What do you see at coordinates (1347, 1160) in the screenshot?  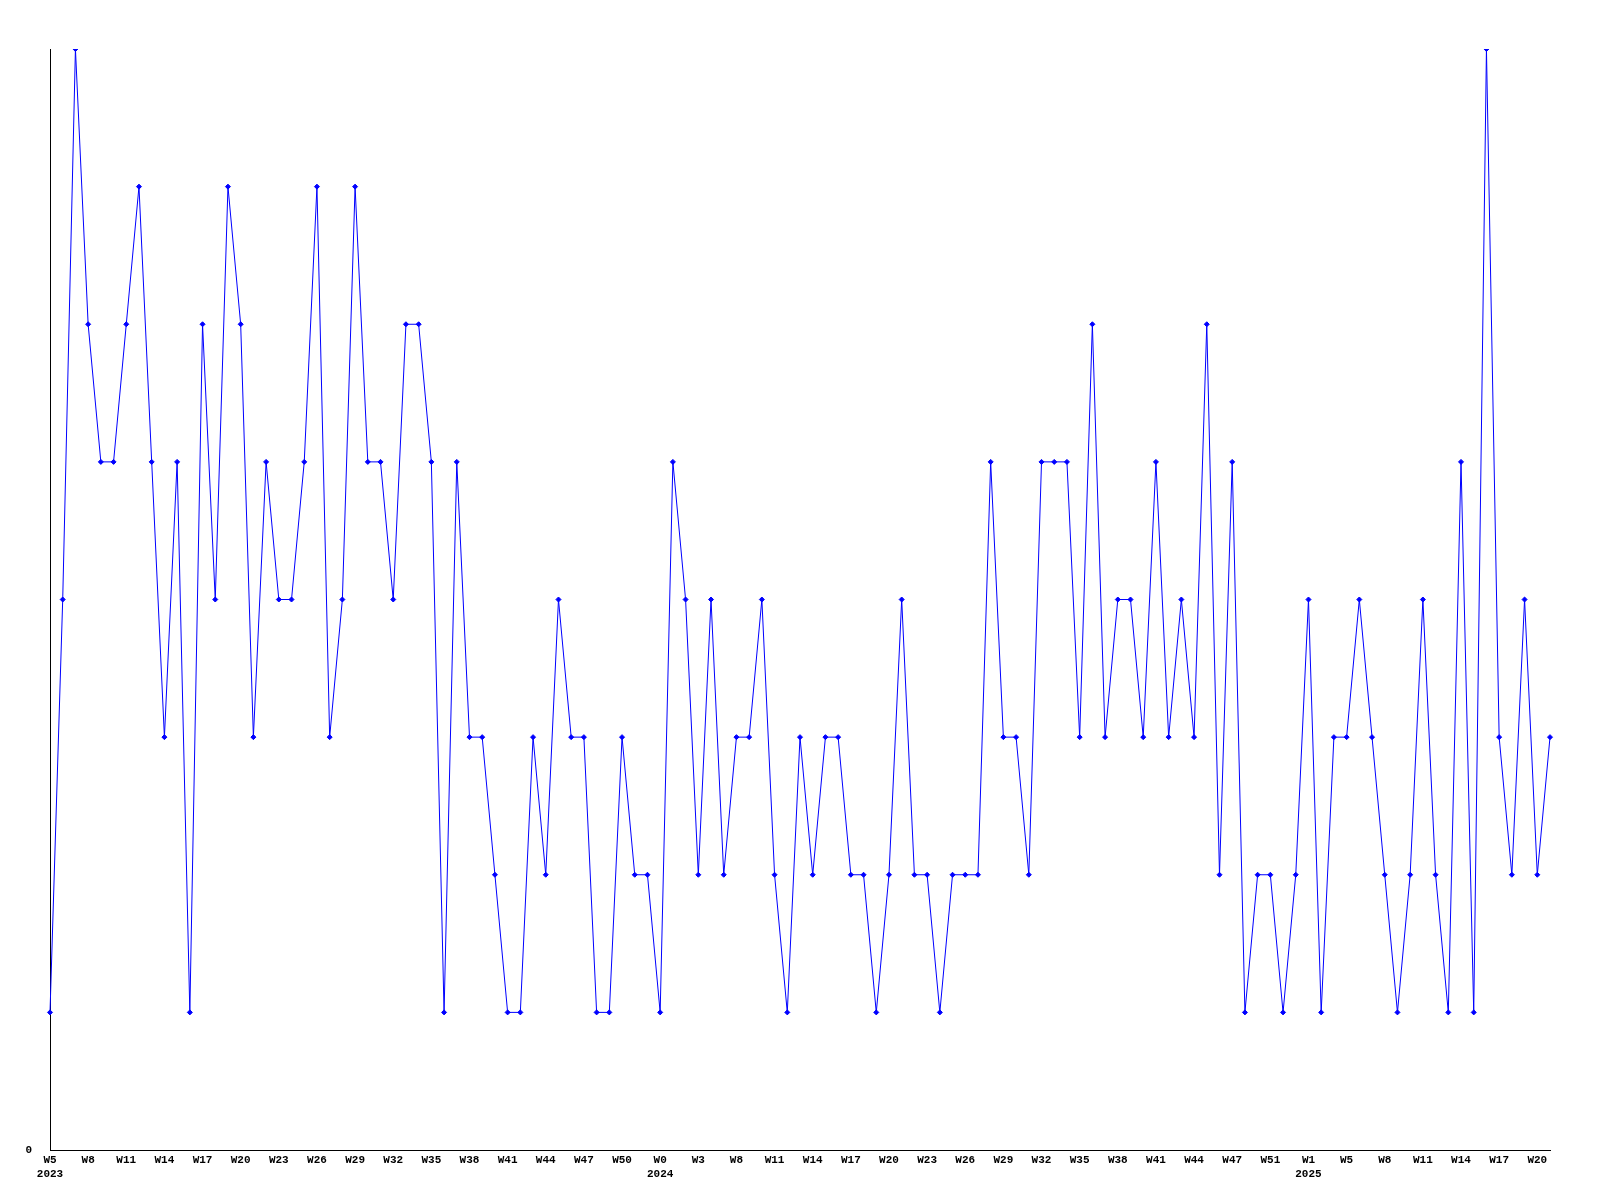 I see `x-tick-label: W5` at bounding box center [1347, 1160].